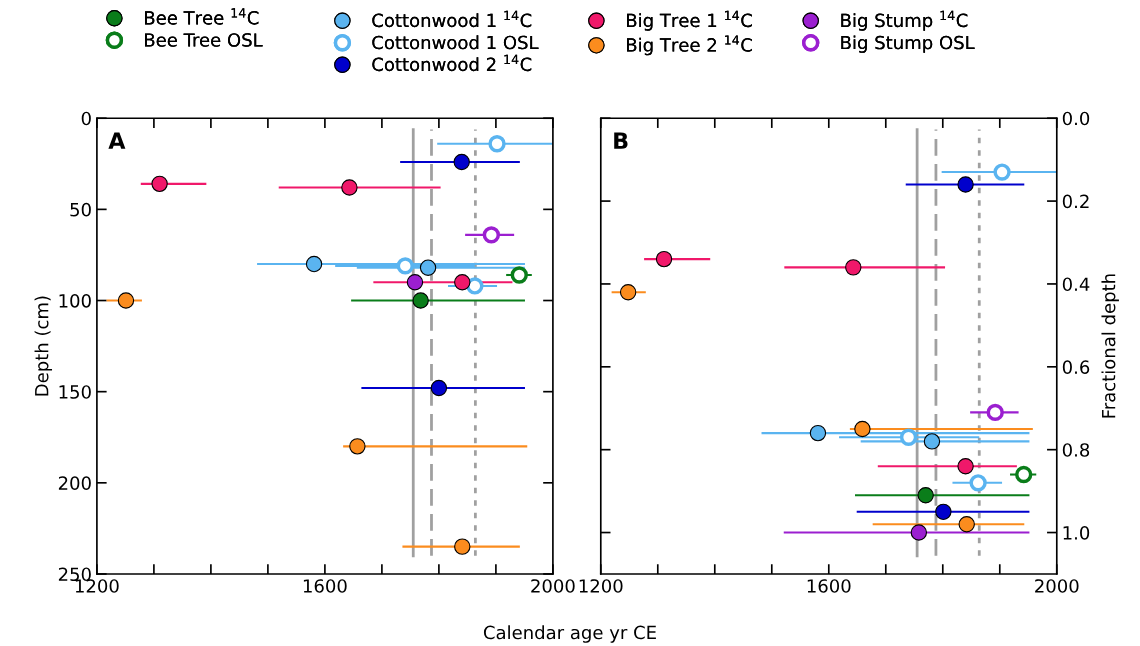 The image size is (1140, 646). What do you see at coordinates (452, 19) in the screenshot?
I see `legend-label: Cottonwood 1 $^{14}$C` at bounding box center [452, 19].